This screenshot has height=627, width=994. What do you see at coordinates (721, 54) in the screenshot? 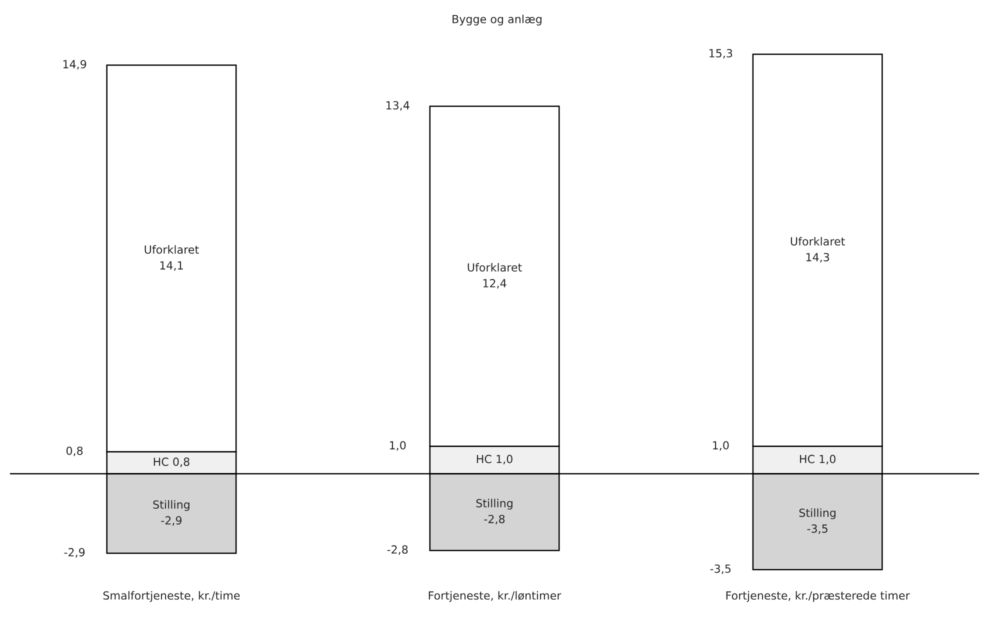
I see `text: 15,3` at bounding box center [721, 54].